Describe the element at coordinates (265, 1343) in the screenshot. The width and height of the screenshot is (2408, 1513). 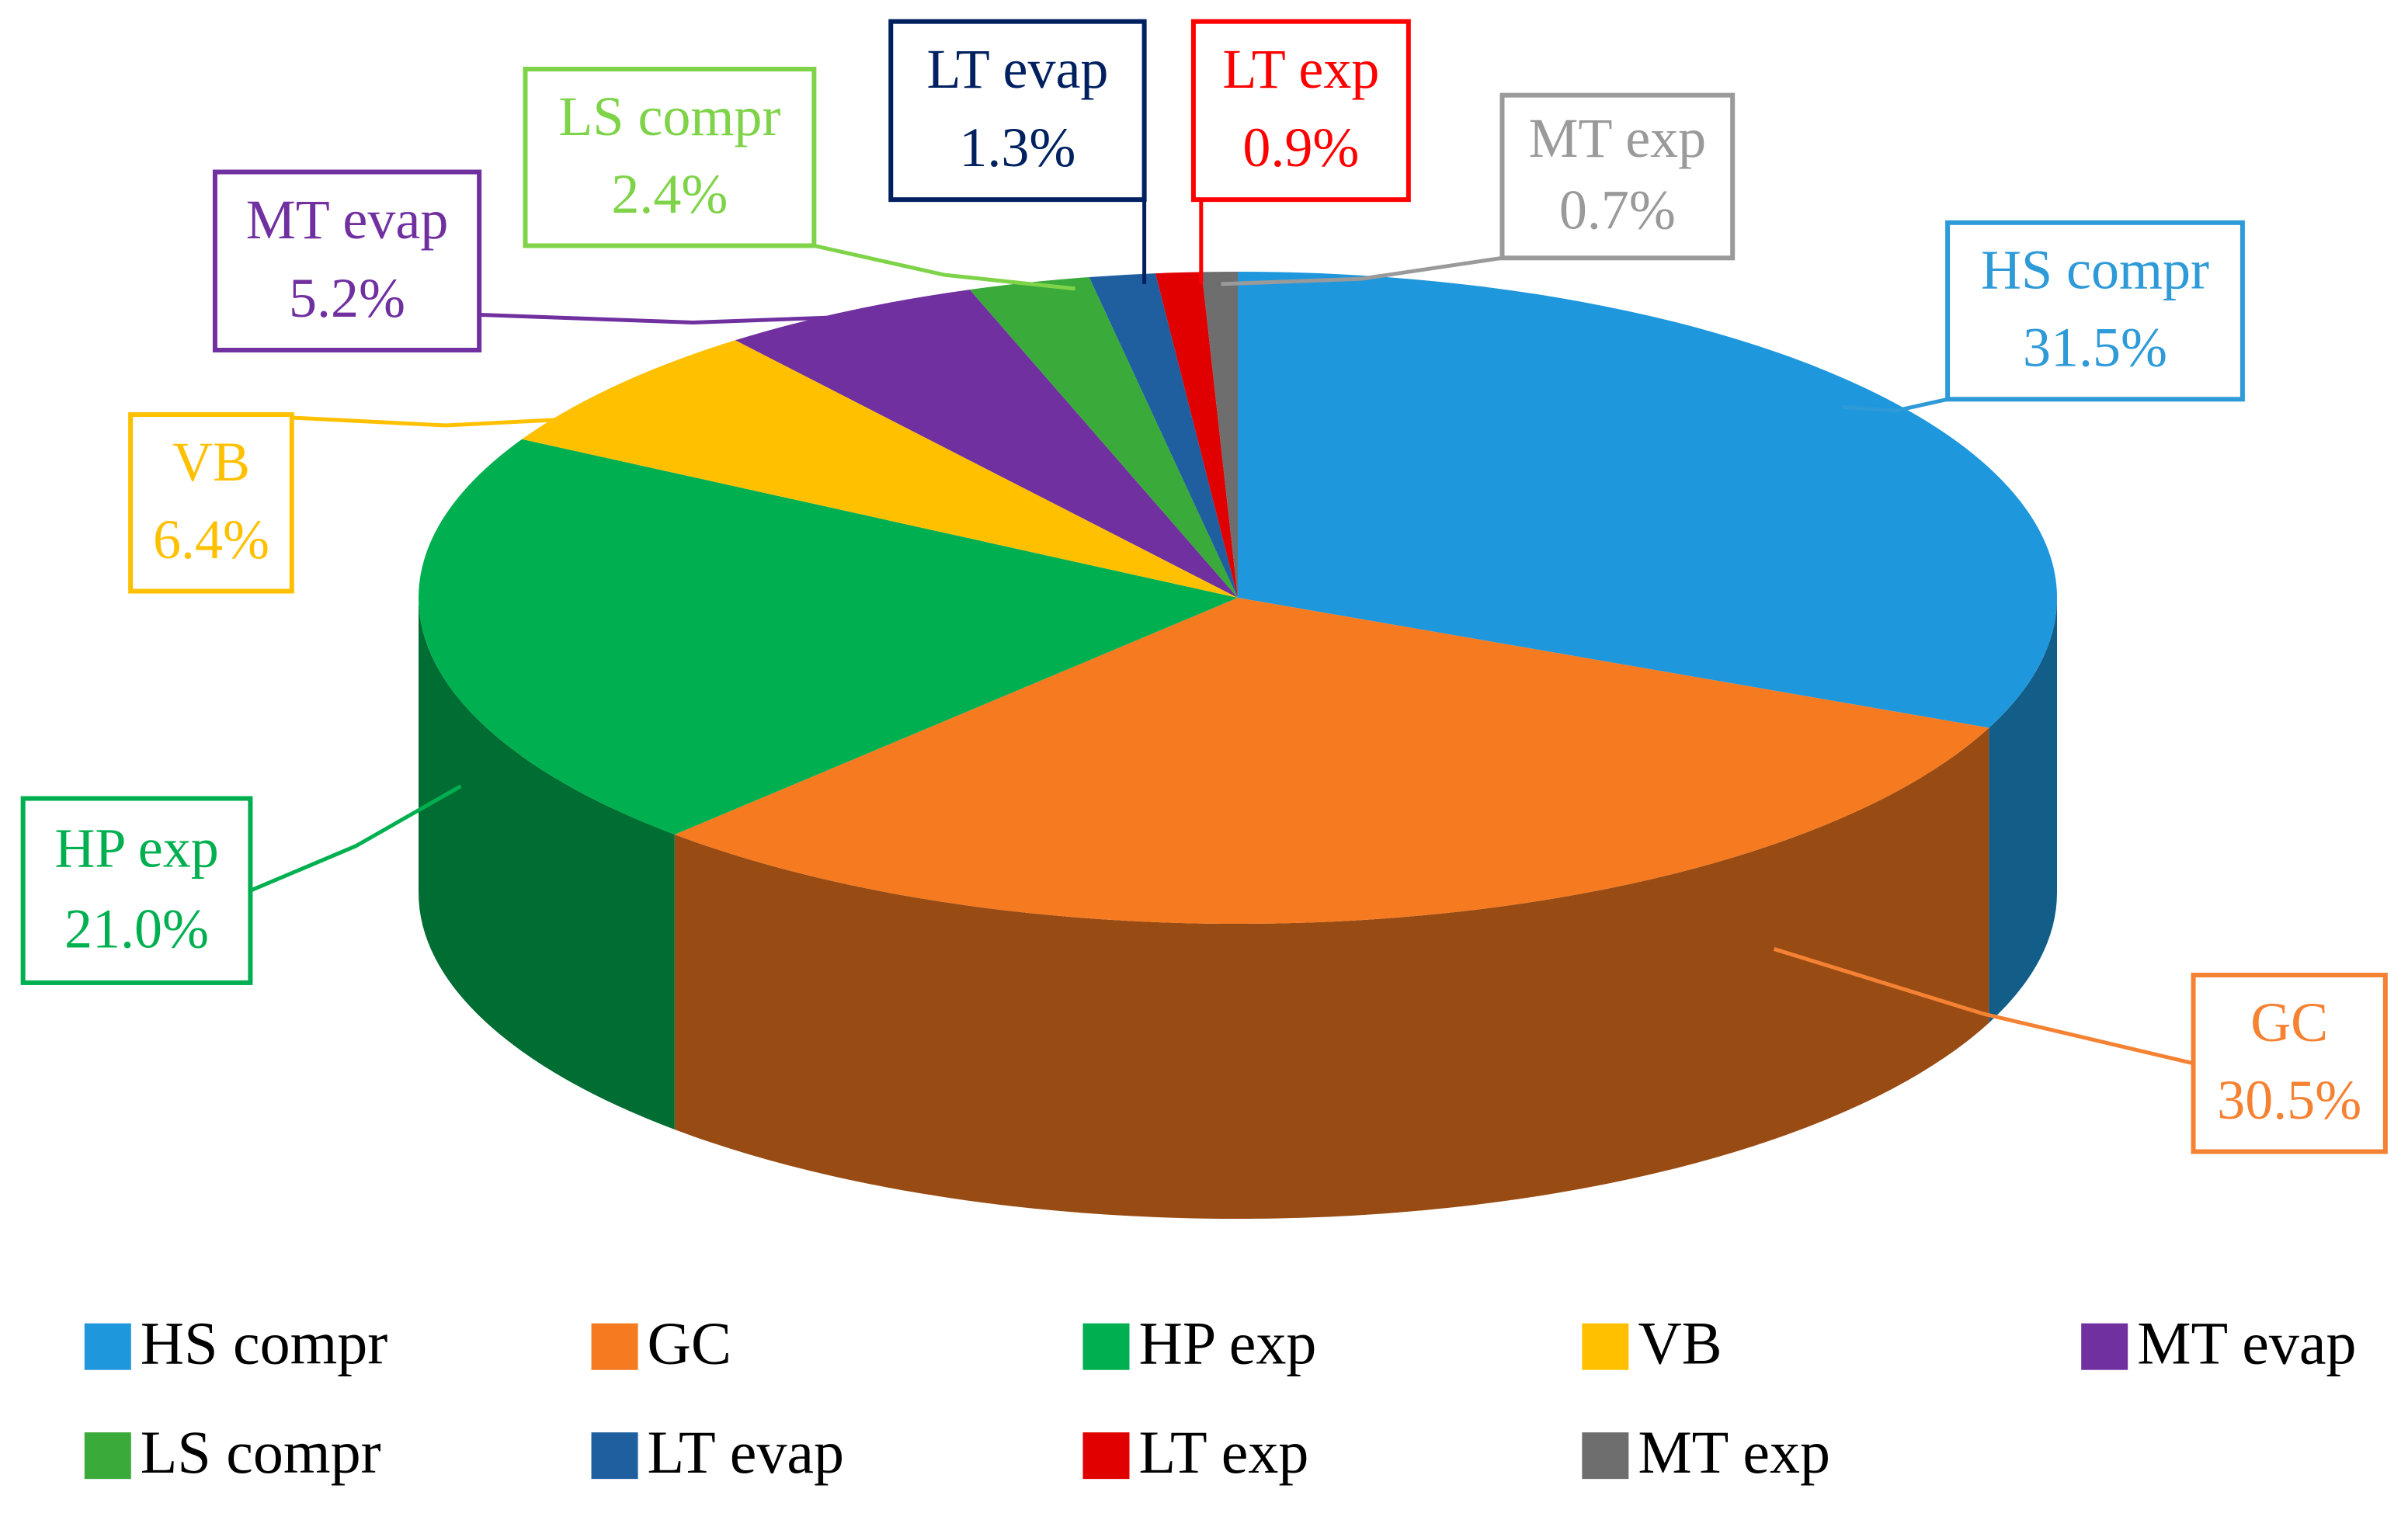
I see `legend-label: HS compr` at that location.